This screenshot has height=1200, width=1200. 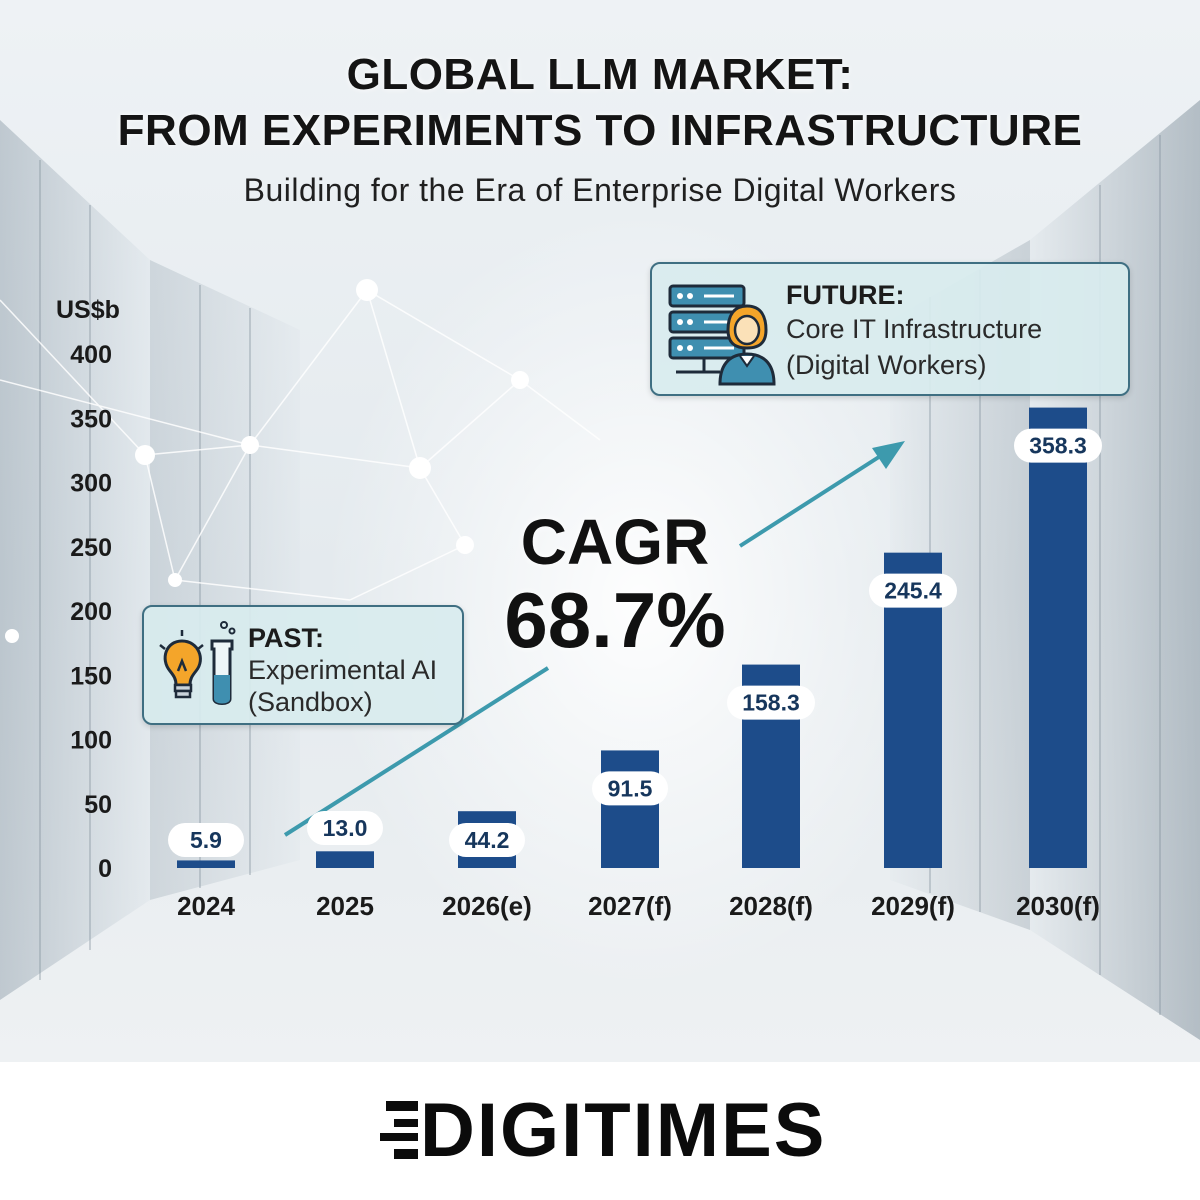 I want to click on bar-2025, so click(x=345, y=859).